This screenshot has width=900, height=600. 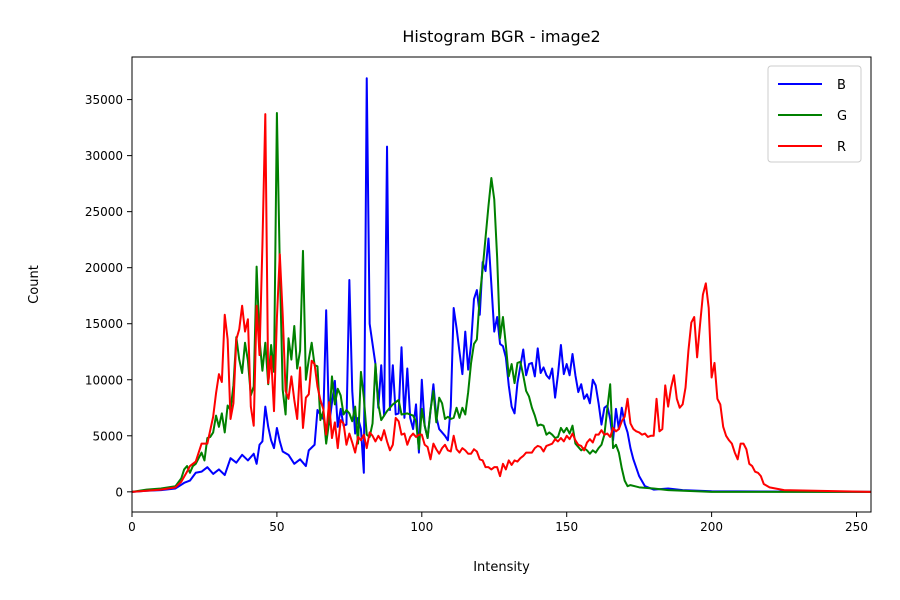 What do you see at coordinates (276, 527) in the screenshot?
I see `x-tick-label: 50` at bounding box center [276, 527].